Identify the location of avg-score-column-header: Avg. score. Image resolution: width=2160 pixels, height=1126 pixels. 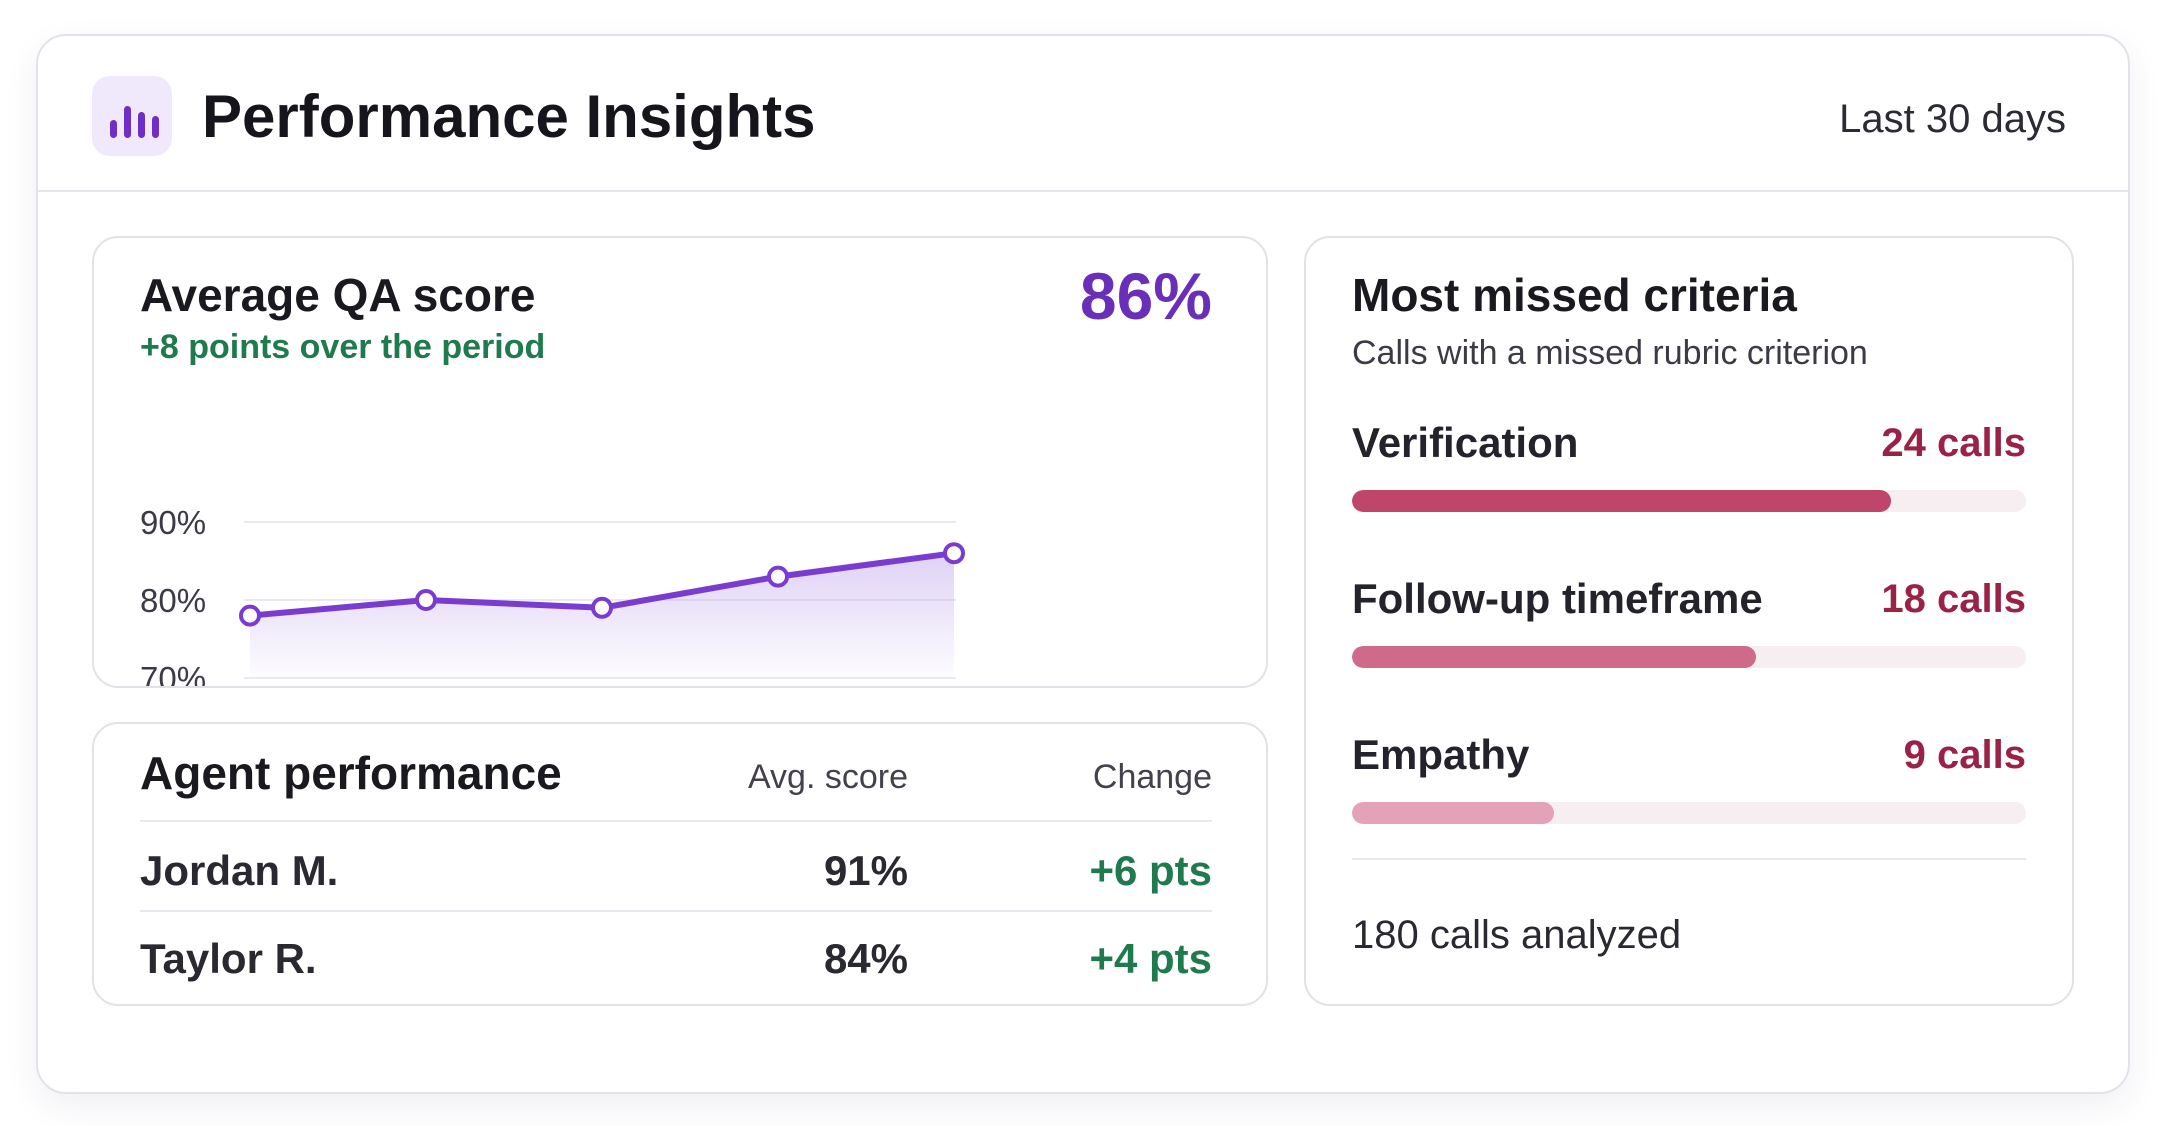
(827, 777).